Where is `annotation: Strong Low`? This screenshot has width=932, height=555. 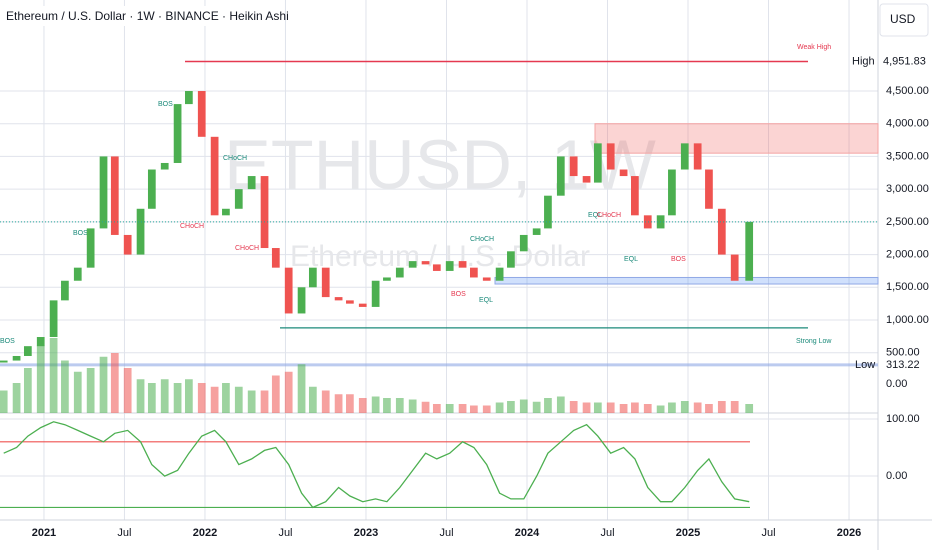
annotation: Strong Low is located at coordinates (814, 341).